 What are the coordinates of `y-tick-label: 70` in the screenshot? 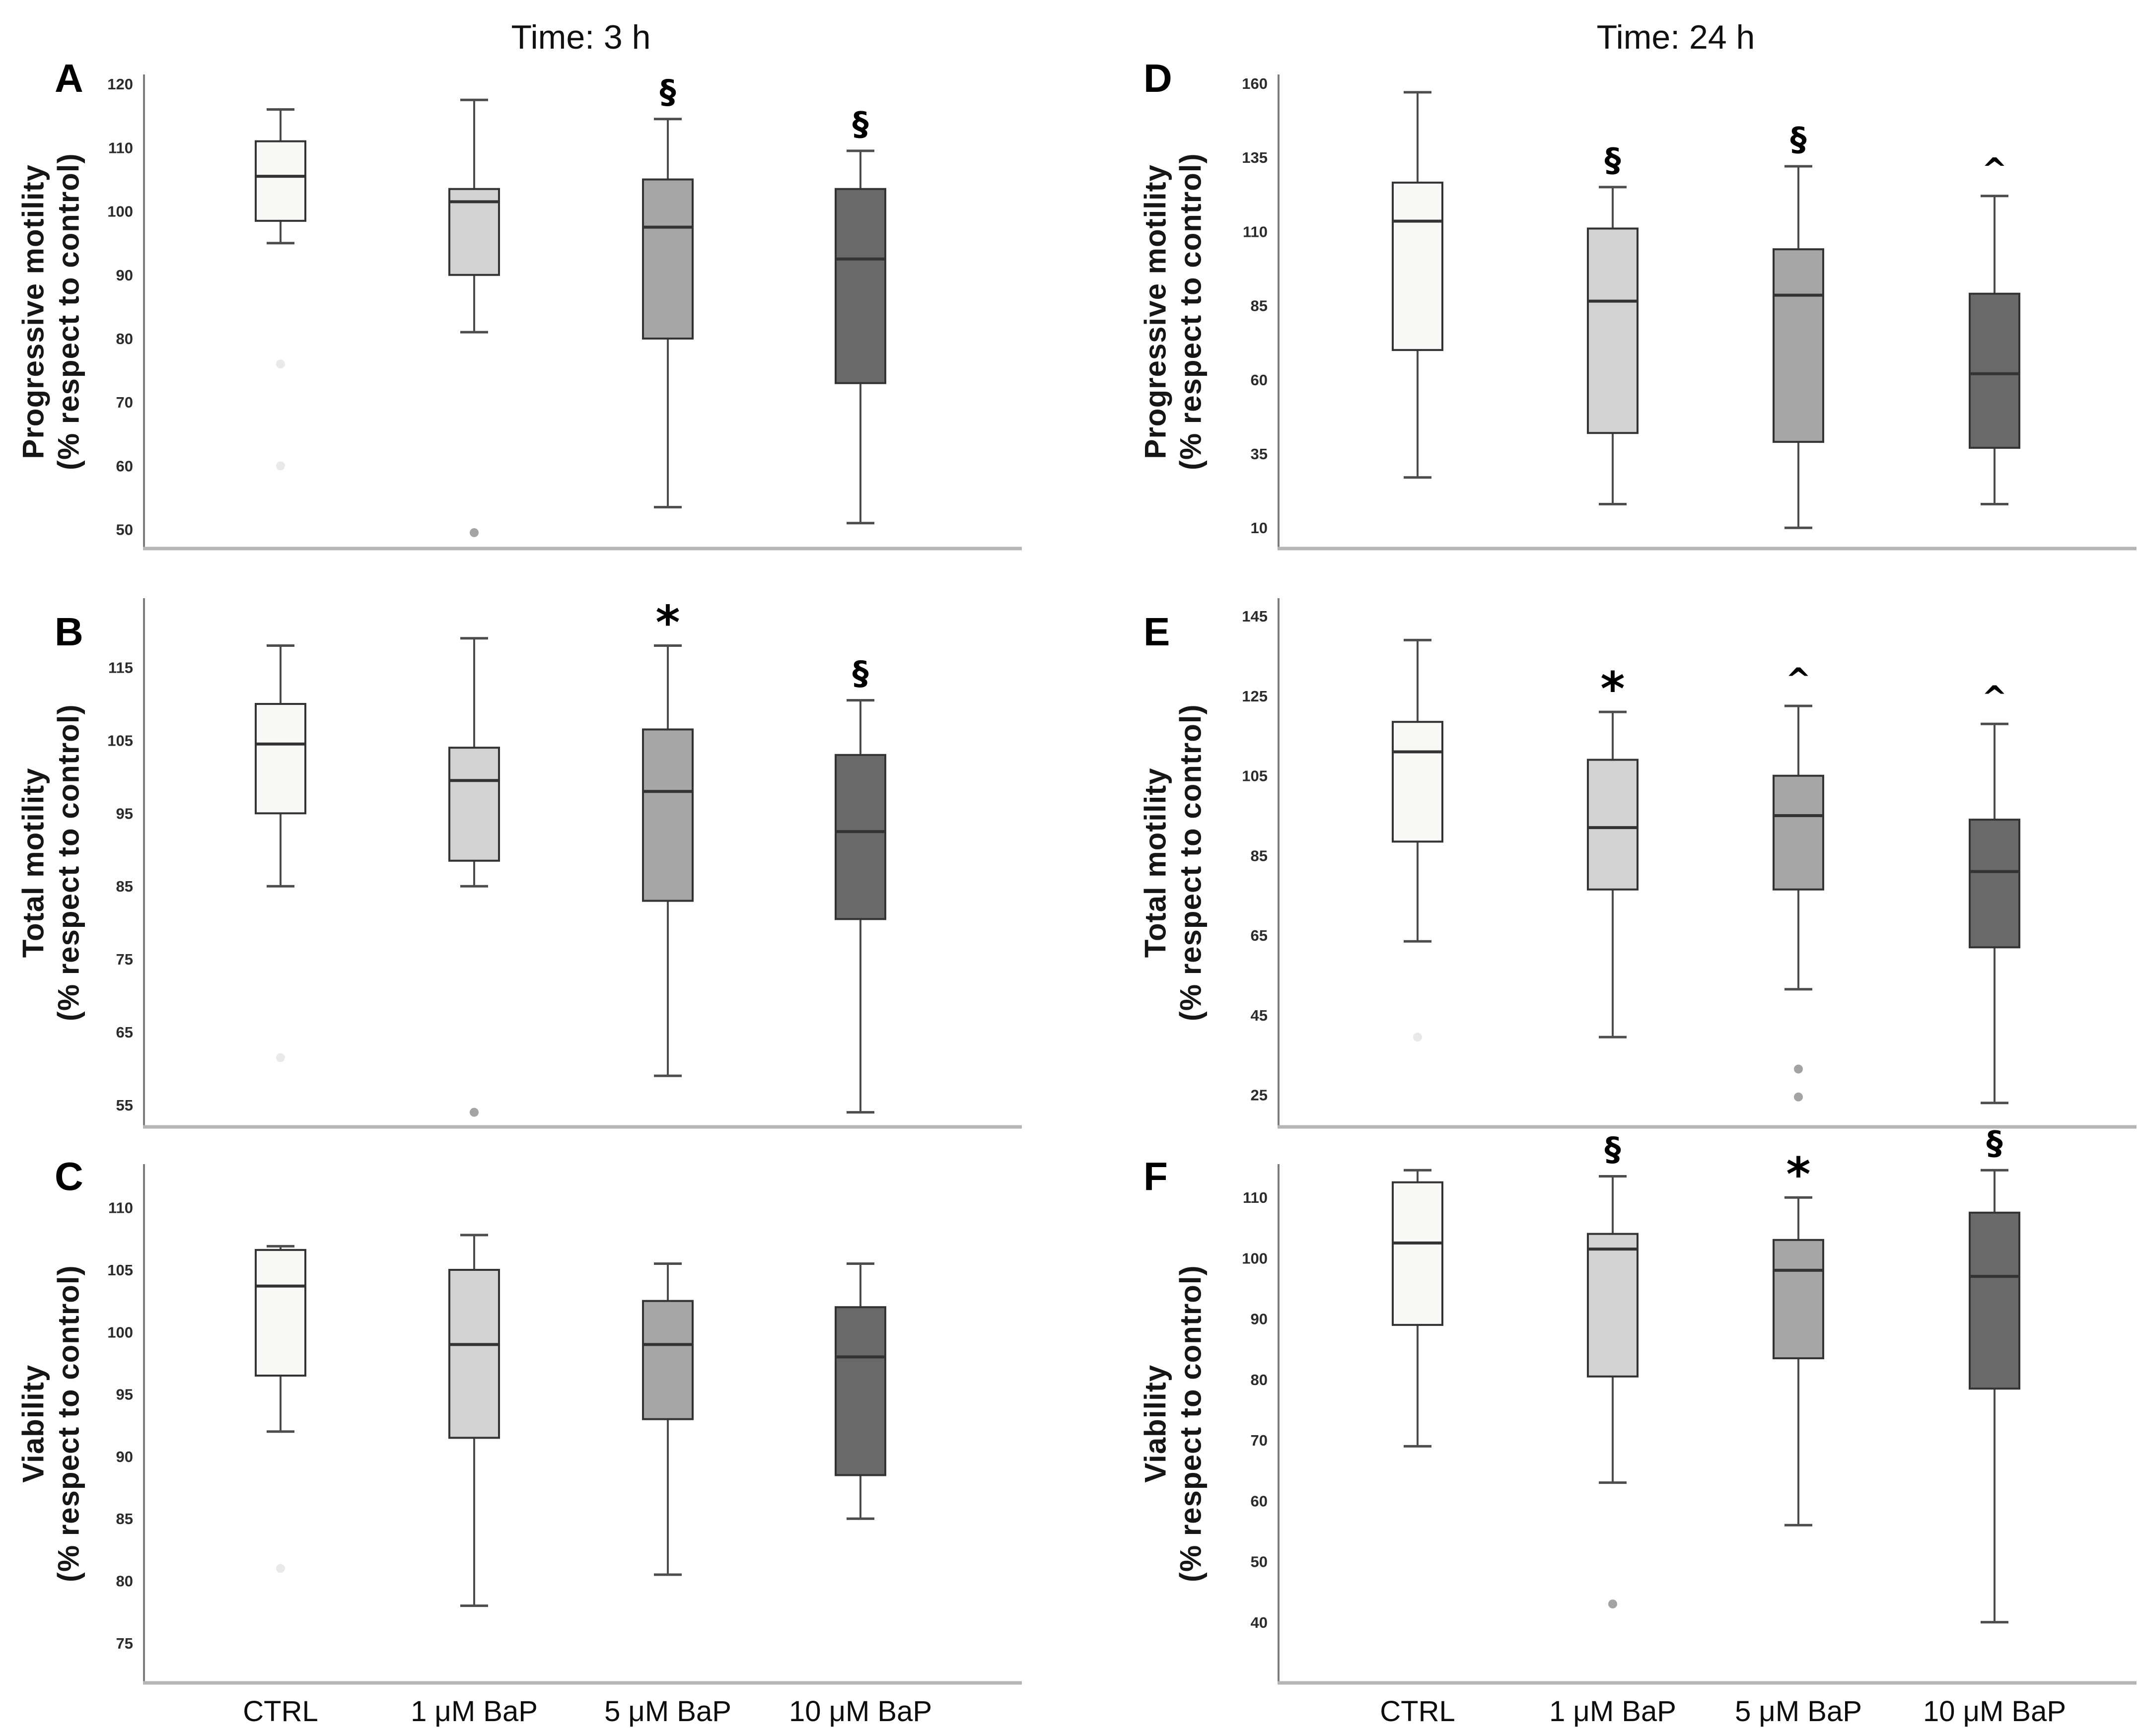 It's located at (124, 402).